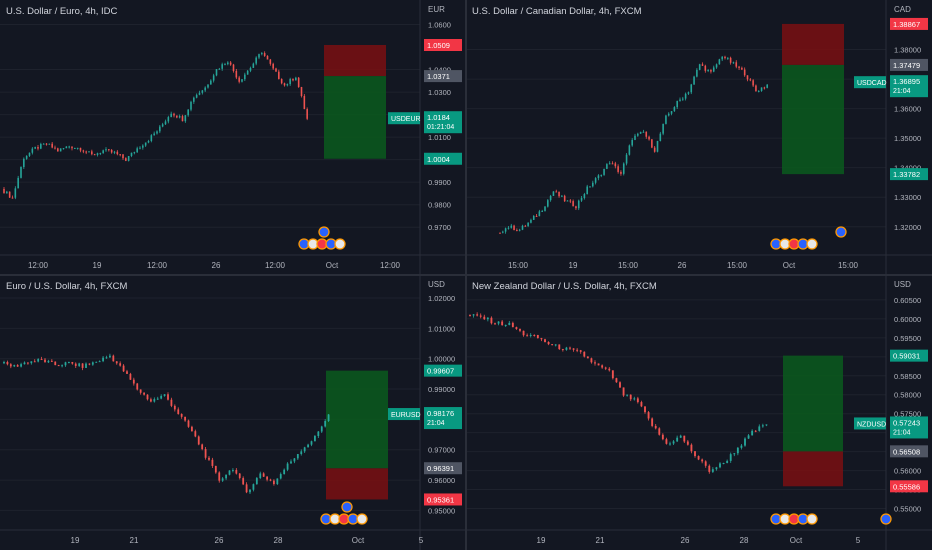 This screenshot has width=932, height=550. I want to click on price-tick-label: 1.35000, so click(907, 138).